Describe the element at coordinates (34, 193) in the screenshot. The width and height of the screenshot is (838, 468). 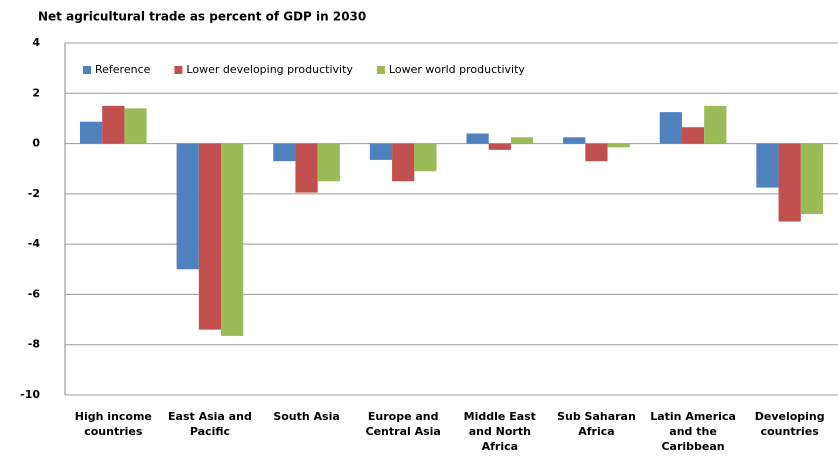
I see `y-tick-label: -2` at that location.